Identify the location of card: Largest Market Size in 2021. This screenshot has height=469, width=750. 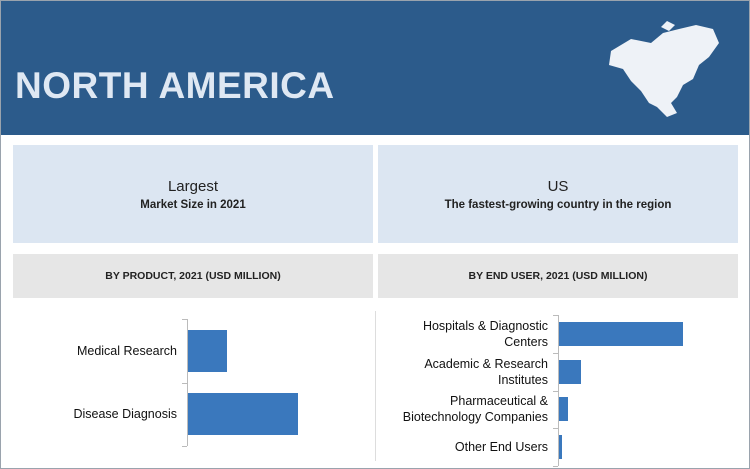
(193, 194).